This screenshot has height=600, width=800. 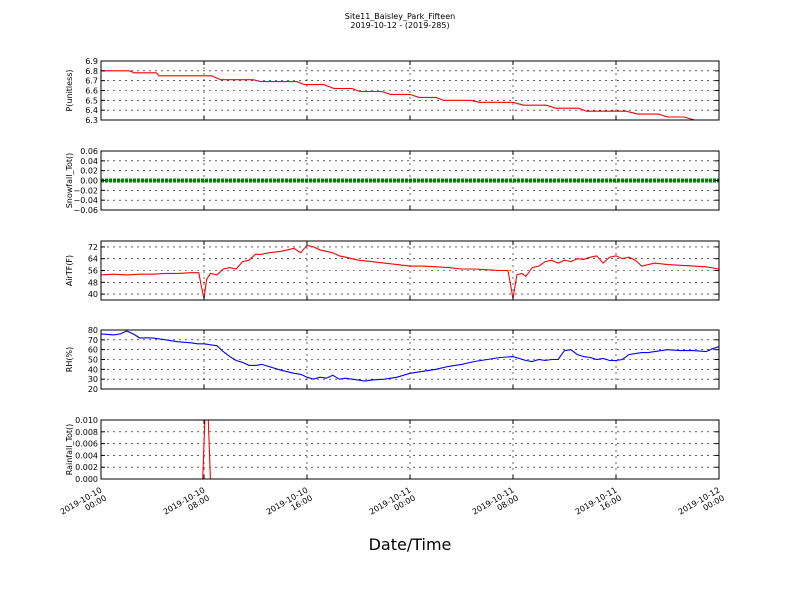 I want to click on y-tick-label: 0.008, so click(x=86, y=432).